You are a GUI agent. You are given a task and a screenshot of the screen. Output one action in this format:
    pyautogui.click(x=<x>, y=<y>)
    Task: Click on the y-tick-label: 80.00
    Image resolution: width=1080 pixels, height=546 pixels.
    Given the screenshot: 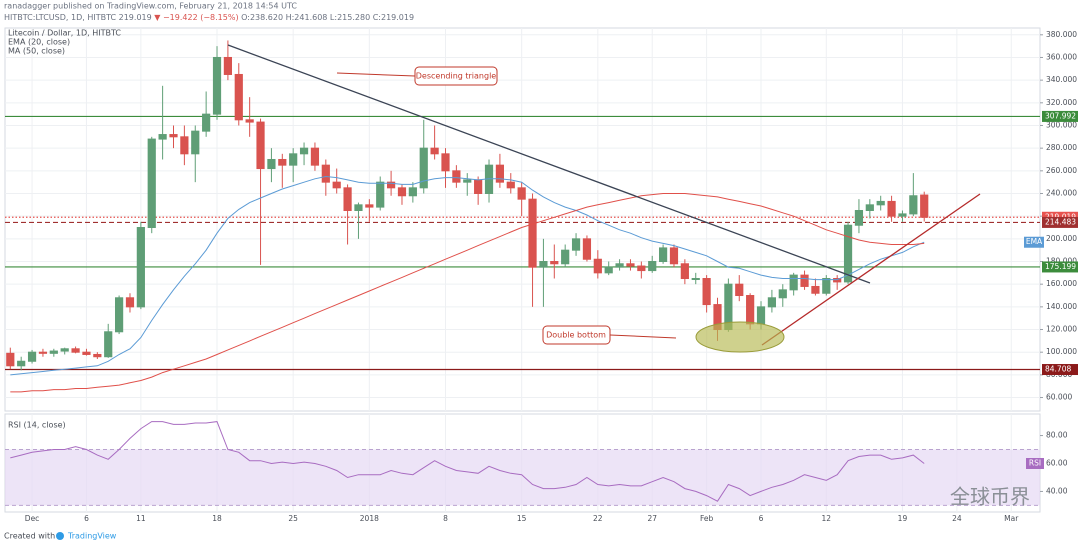 What is the action you would take?
    pyautogui.click(x=1057, y=435)
    